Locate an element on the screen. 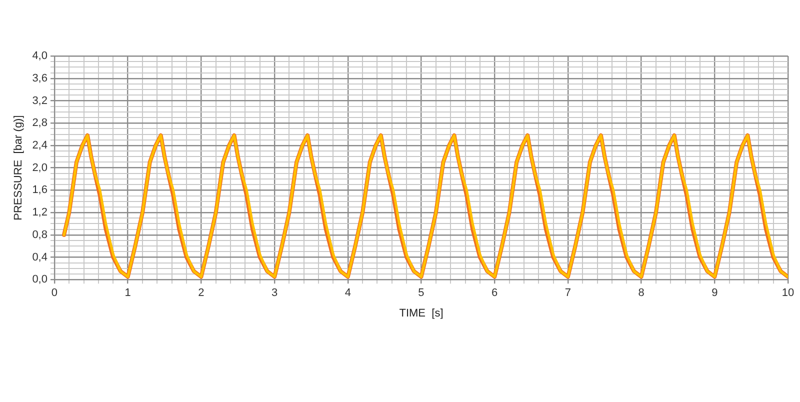  x-tick-label: 5 is located at coordinates (421, 293).